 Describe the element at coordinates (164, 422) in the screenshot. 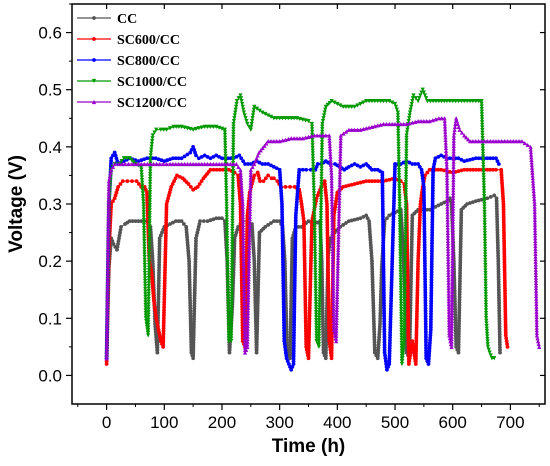

I see `x-tick-label: 100` at that location.